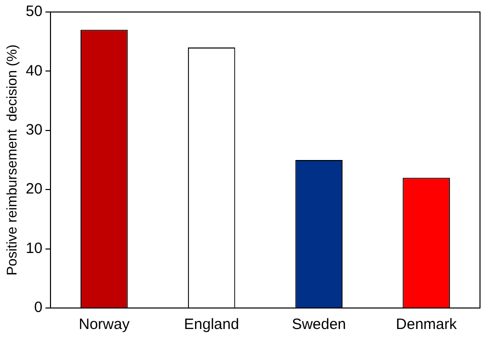 The image size is (484, 344). I want to click on y-tick-label: 30, so click(34, 130).